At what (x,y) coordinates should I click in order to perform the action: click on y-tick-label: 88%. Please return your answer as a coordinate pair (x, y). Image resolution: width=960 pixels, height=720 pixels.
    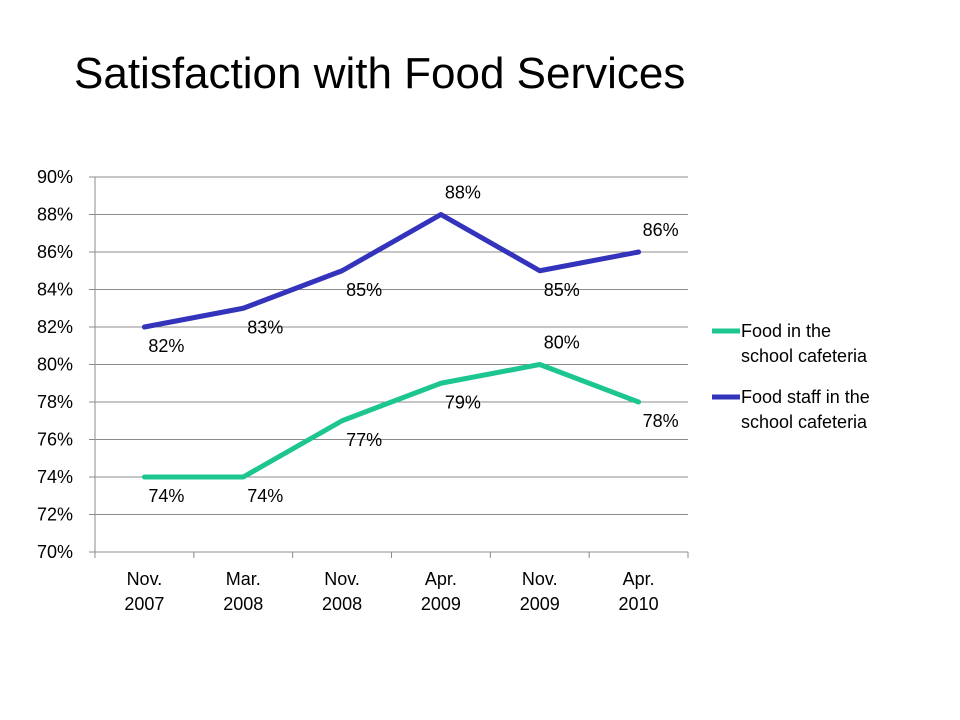
    Looking at the image, I should click on (55, 215).